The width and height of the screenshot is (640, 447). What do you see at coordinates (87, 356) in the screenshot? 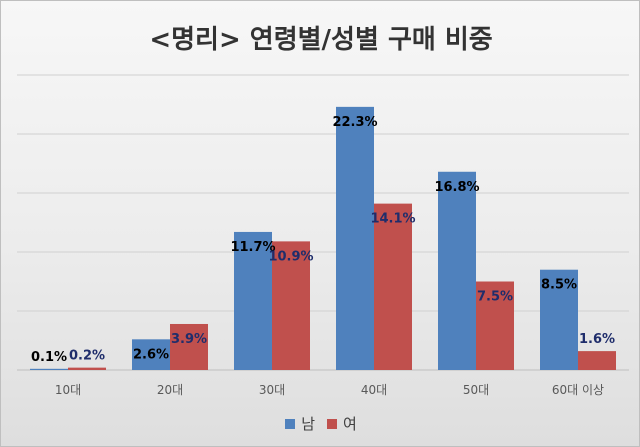
I see `data-label-female: 0.2%` at bounding box center [87, 356].